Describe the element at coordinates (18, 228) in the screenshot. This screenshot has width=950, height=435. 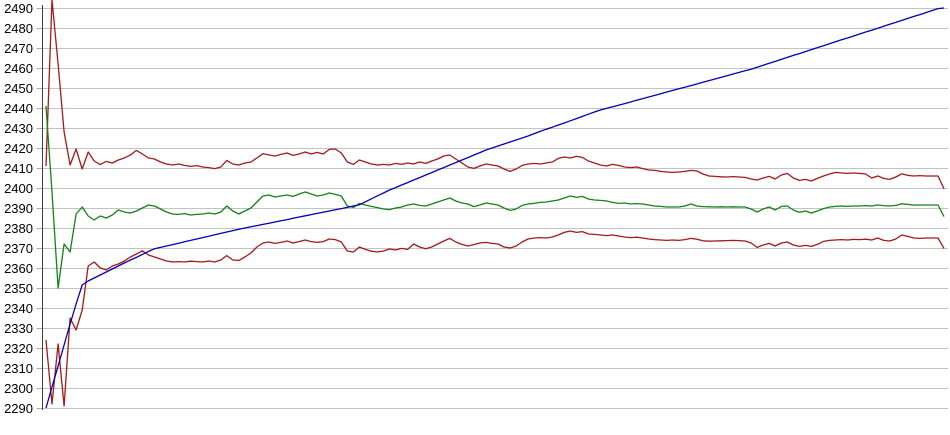
I see `y-axis-label: 2380` at that location.